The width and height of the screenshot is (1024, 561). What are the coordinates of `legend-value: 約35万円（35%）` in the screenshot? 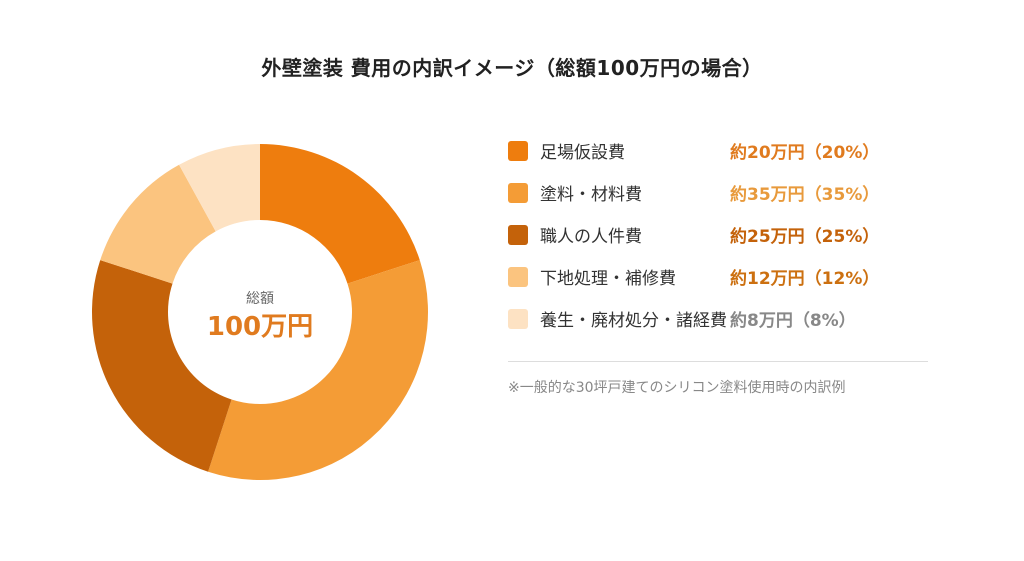 It's located at (805, 195).